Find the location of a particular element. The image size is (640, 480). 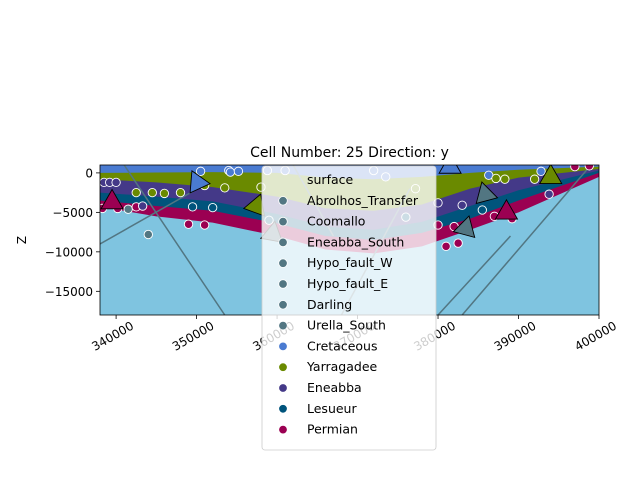

legend-label: Hypo_fault_E is located at coordinates (347, 283).